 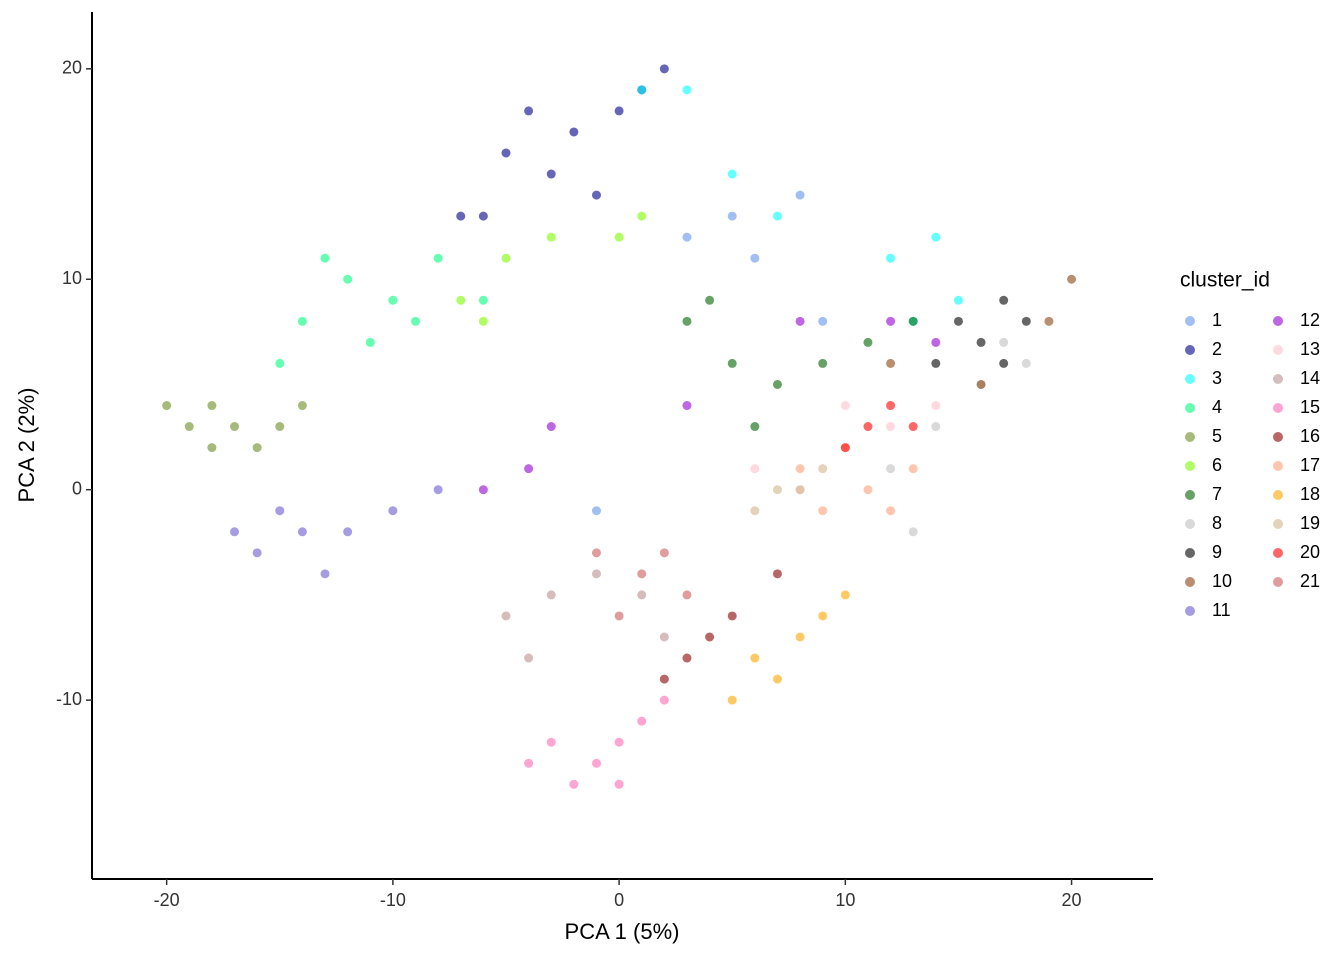 I want to click on legend-label: 3, so click(x=1217, y=378).